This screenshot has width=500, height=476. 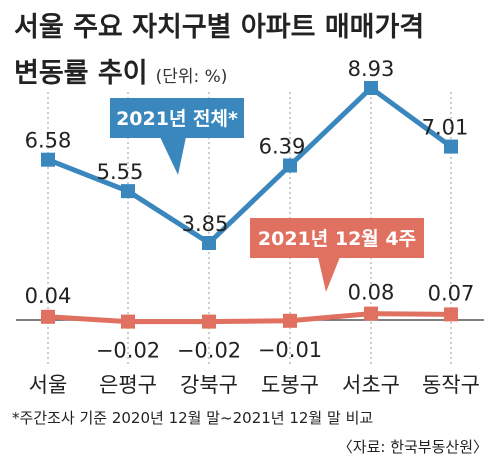 What do you see at coordinates (81, 73) in the screenshot?
I see `chart-title-line-2-text: 변동률 추이` at bounding box center [81, 73].